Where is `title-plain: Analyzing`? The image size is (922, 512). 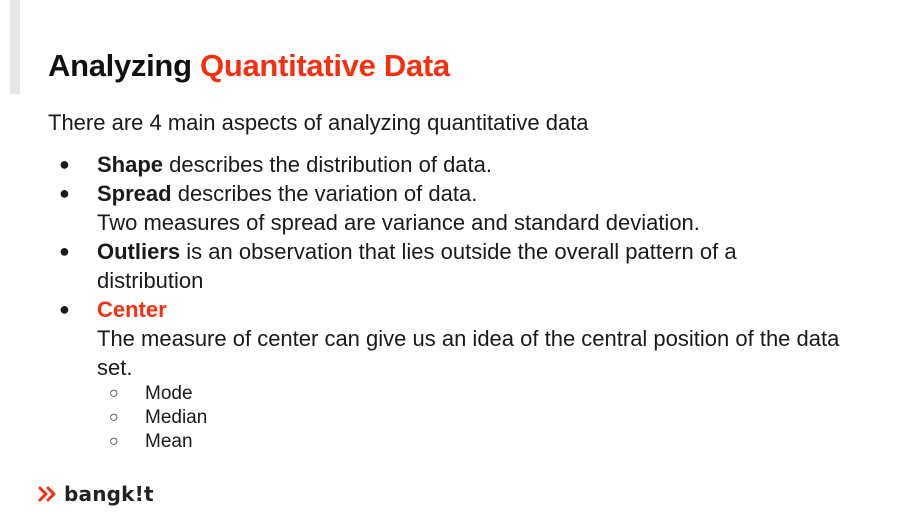 title-plain: Analyzing is located at coordinates (124, 65).